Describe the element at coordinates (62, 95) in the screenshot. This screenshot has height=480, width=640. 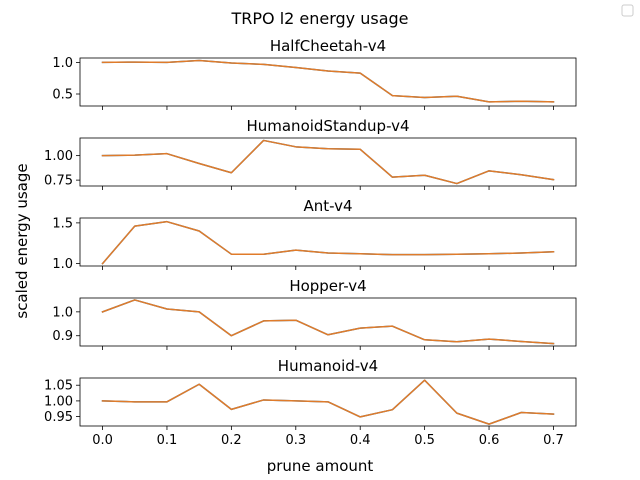
I see `y-tick-label: 0.5` at that location.